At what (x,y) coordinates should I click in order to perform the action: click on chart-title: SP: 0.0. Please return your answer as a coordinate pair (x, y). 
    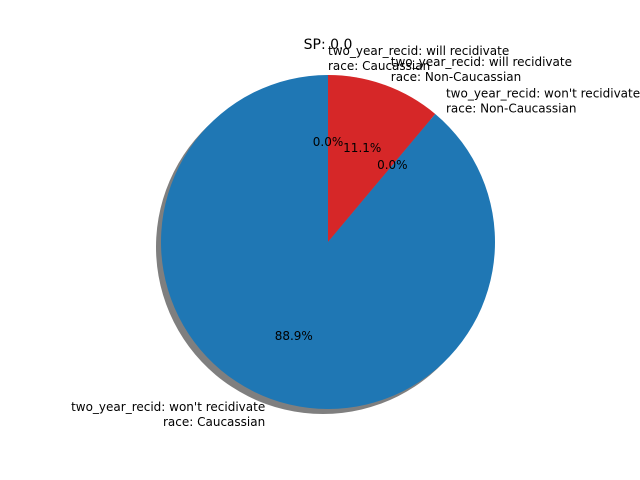
    Looking at the image, I should click on (328, 45).